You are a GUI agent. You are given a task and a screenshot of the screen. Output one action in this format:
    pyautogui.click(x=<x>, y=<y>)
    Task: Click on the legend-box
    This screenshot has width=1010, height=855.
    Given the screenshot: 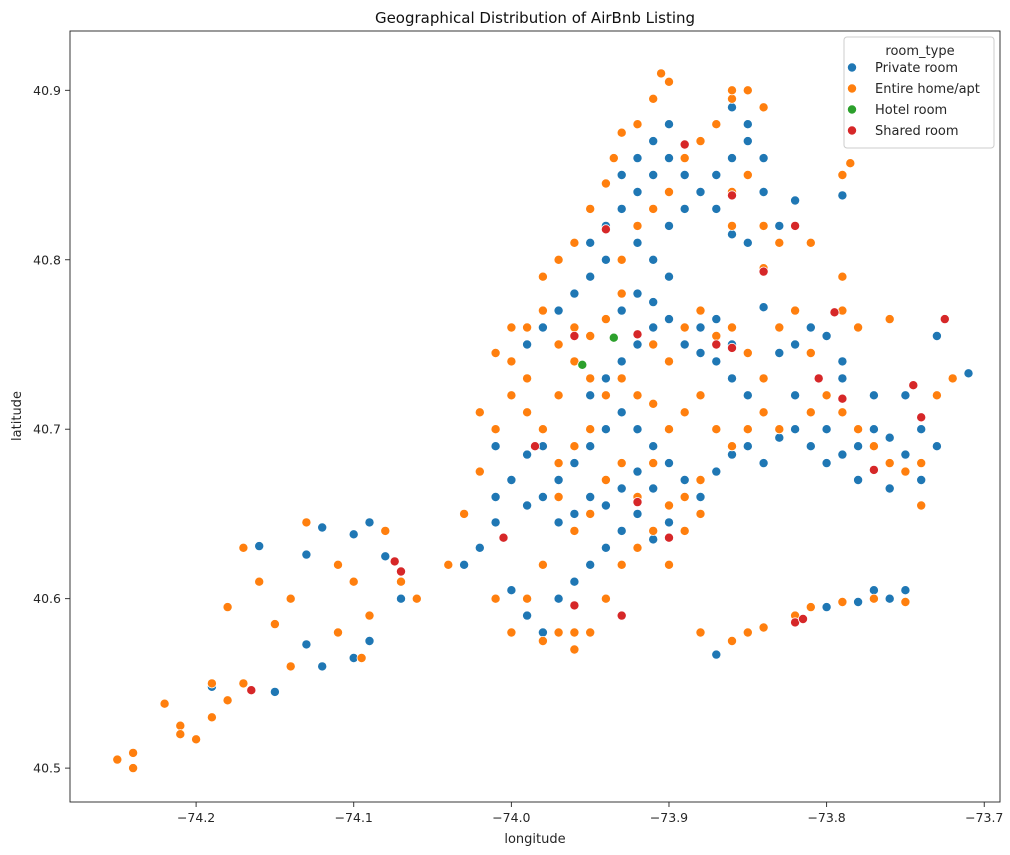 What is the action you would take?
    pyautogui.click(x=919, y=92)
    